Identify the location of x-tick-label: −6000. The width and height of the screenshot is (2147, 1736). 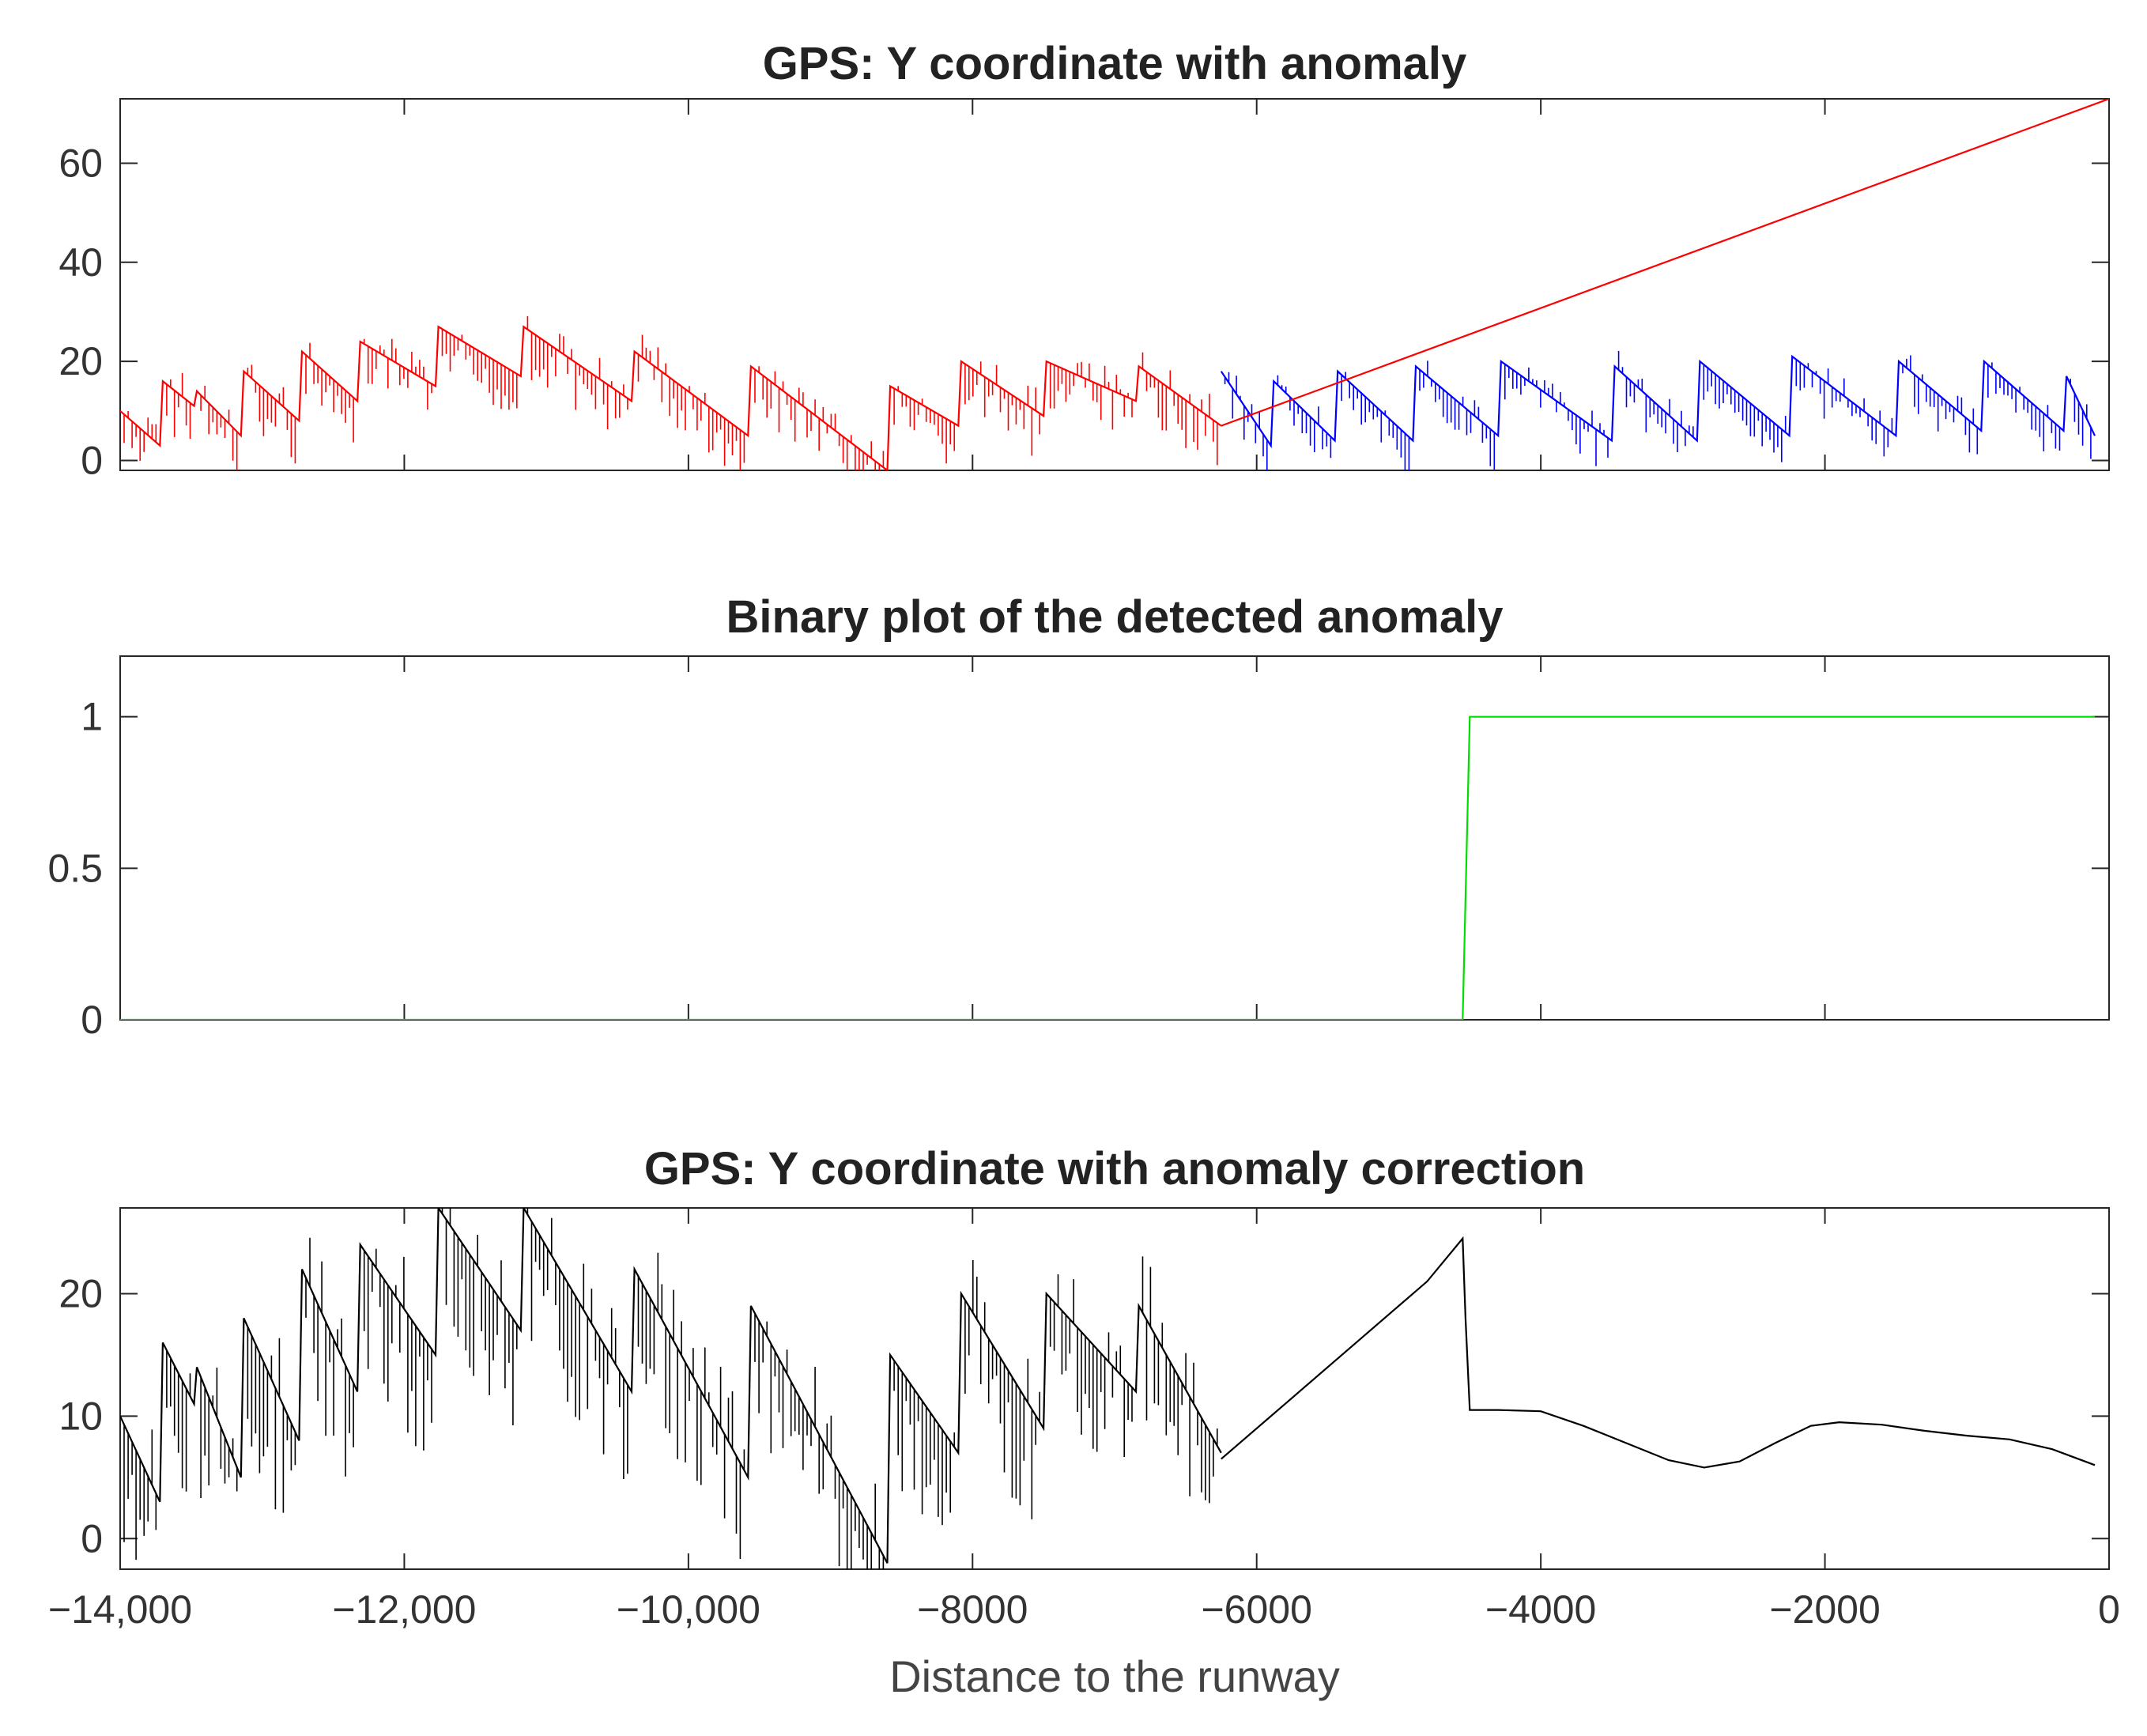
(1256, 1609).